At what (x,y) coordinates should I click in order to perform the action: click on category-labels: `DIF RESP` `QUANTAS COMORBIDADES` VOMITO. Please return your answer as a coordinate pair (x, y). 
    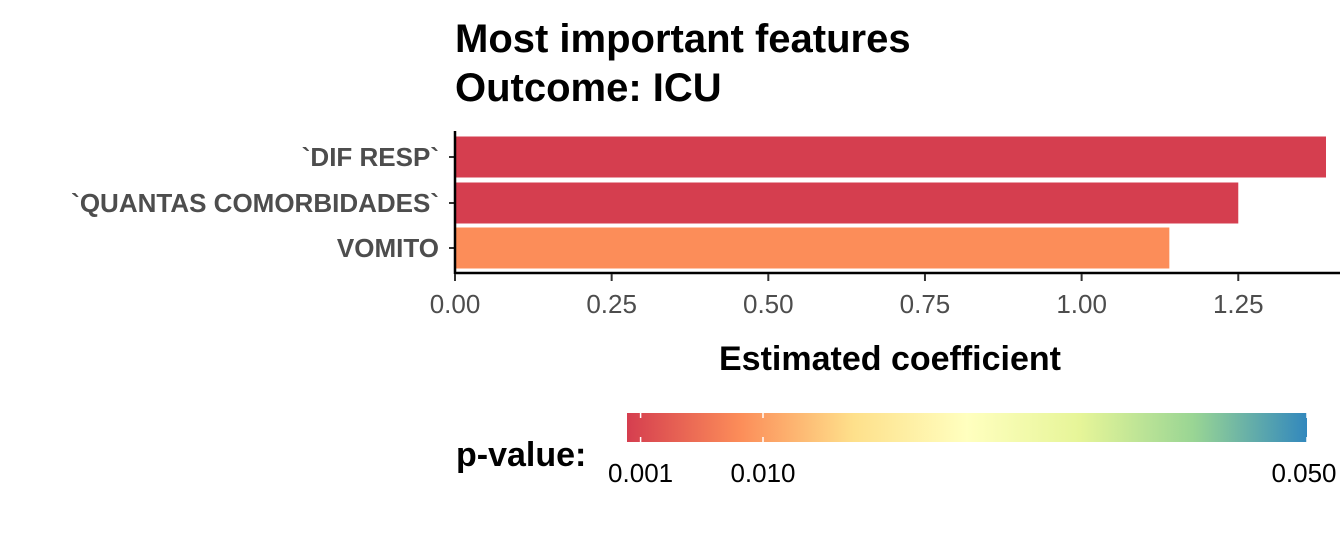
    Looking at the image, I should click on (263, 202).